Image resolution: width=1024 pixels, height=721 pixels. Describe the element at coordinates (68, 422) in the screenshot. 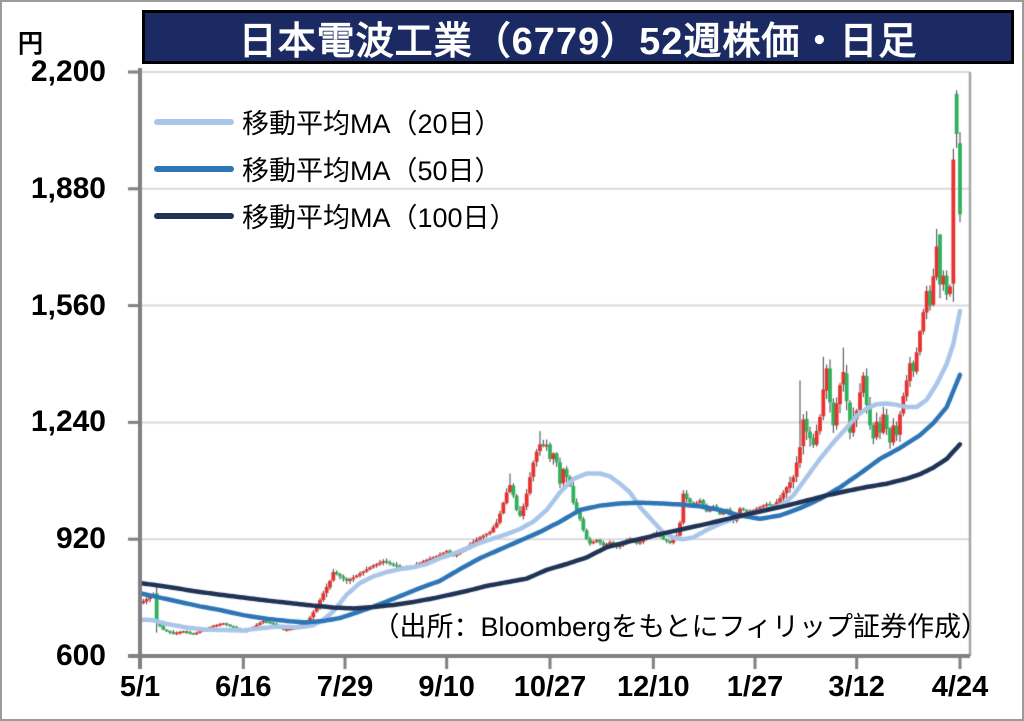

I see `y-axis-tick-label: 1,240` at that location.